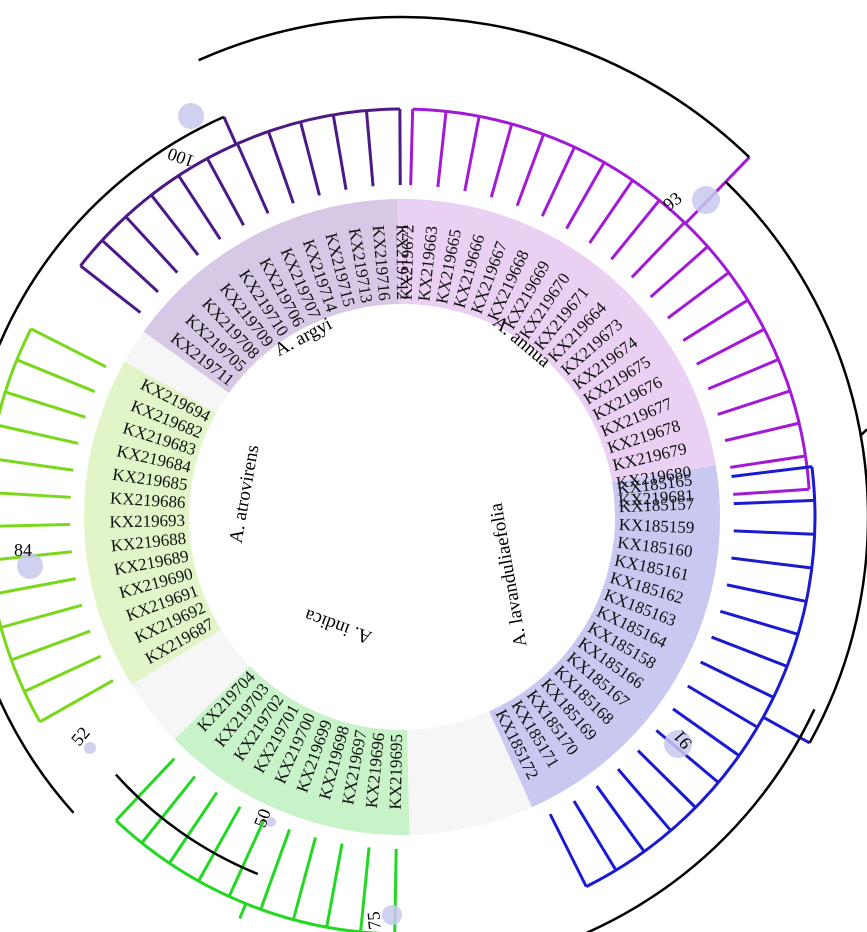 This screenshot has height=932, width=867. Describe the element at coordinates (392, 915) in the screenshot. I see `node-marker-lower` at that location.